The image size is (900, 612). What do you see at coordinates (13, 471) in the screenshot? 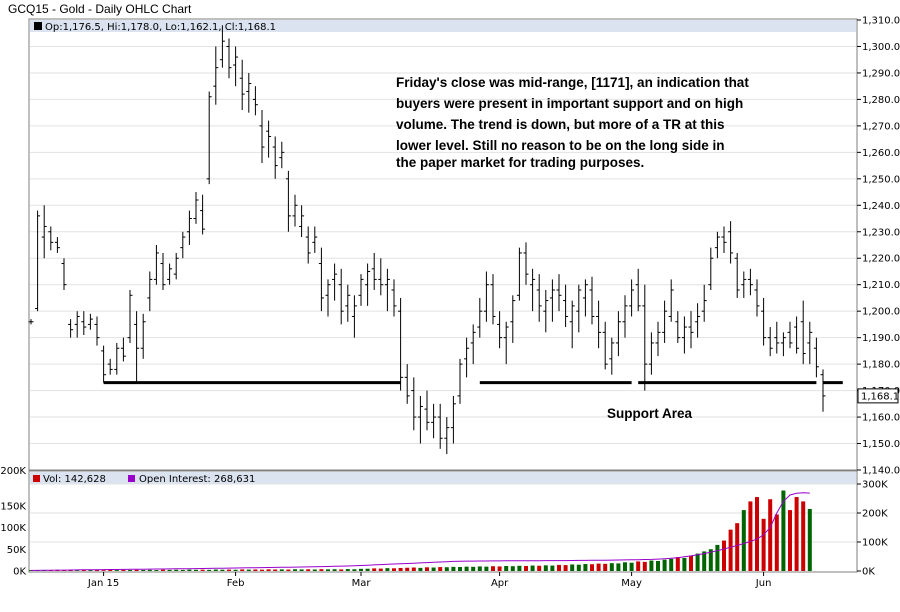
I see `volume-left-tick-label: 200K` at bounding box center [13, 471].